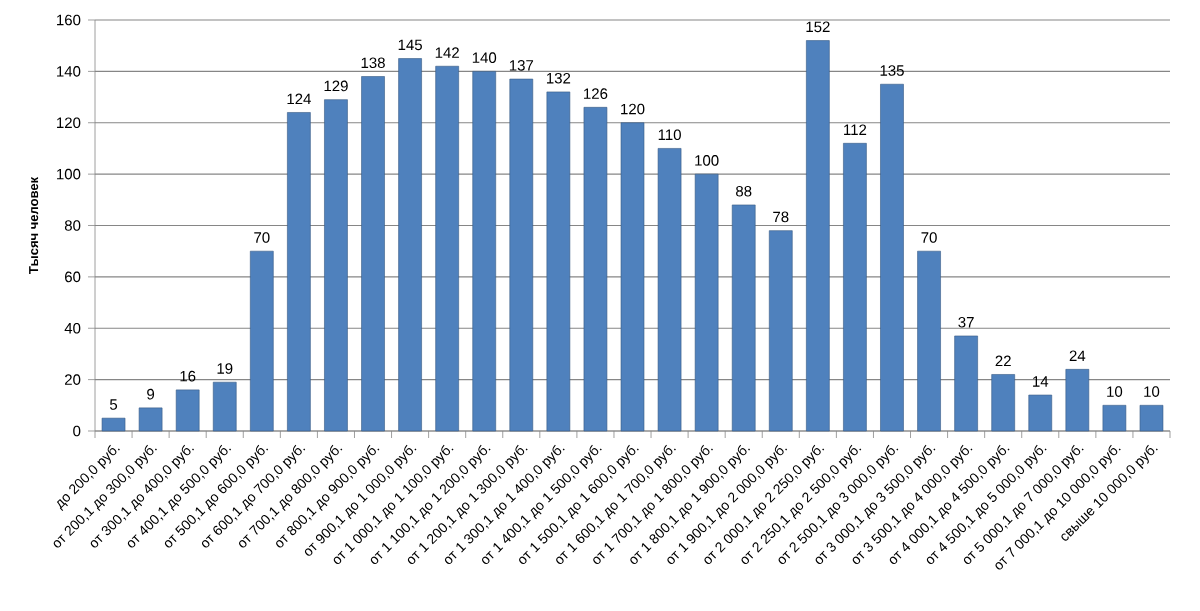 The image size is (1200, 611). I want to click on data-label: 22, so click(1003, 361).